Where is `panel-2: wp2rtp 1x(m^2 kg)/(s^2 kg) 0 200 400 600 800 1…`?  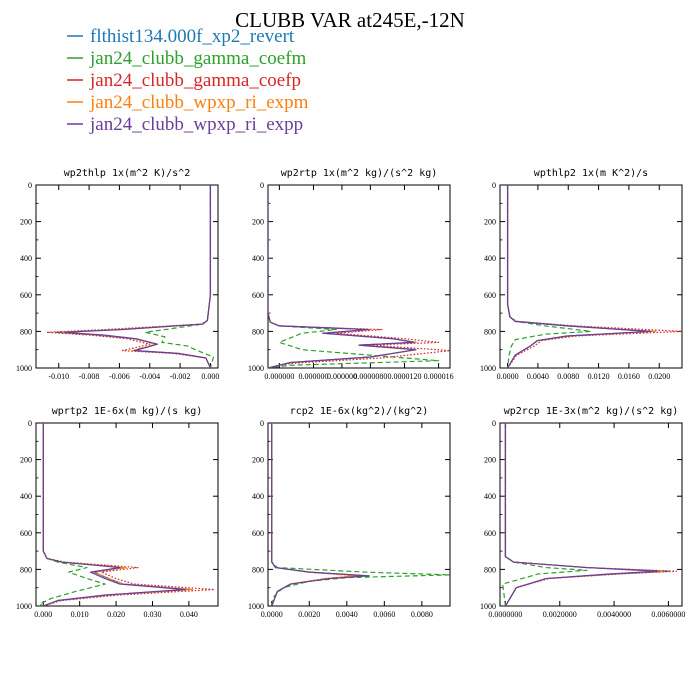 panel-2: wp2rtp 1x(m^2 kg)/(s^2 kg) 0 200 400 600 800 1… is located at coordinates (351, 274).